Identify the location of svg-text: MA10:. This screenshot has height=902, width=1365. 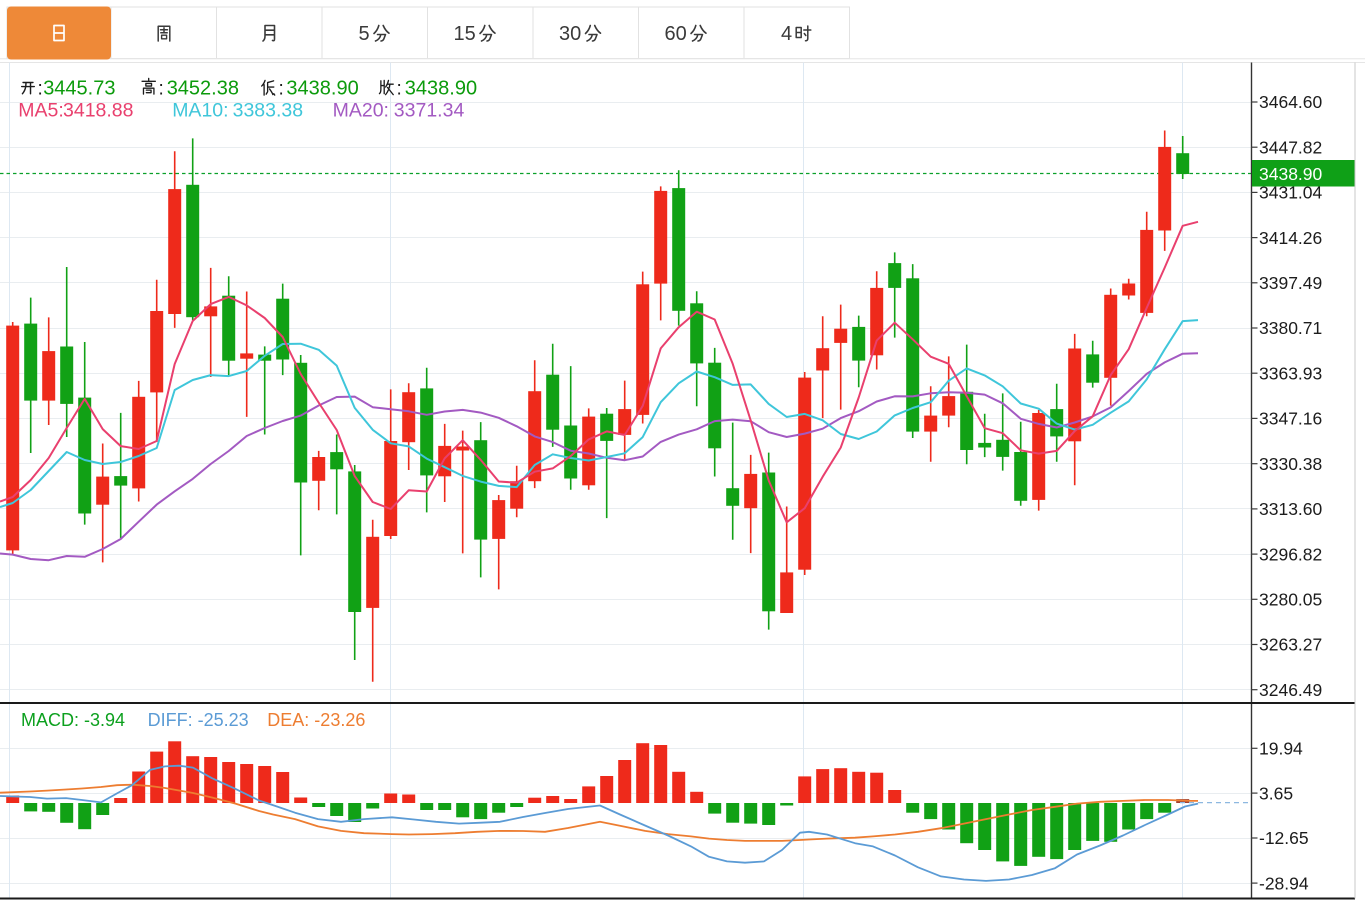
(200, 111).